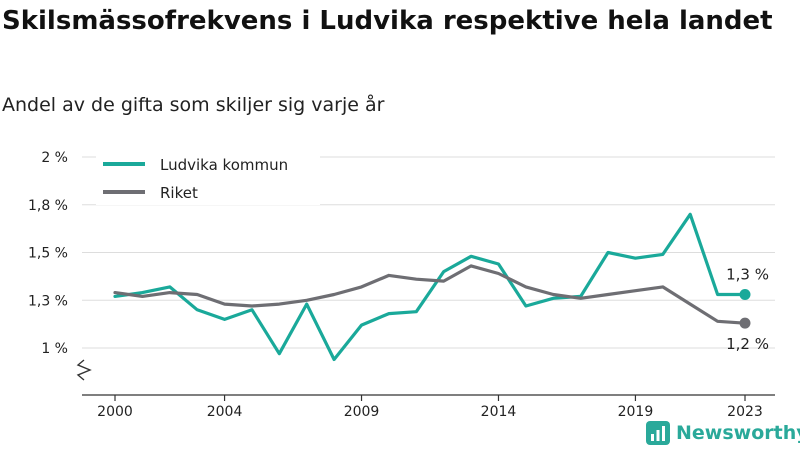 The image size is (800, 450). I want to click on end-labels: 1,3 % 1,2 %, so click(747, 310).